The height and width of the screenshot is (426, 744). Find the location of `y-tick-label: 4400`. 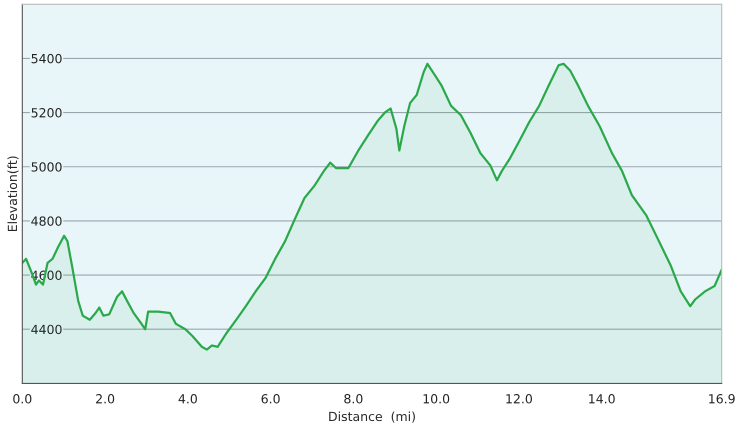

y-tick-label: 4400 is located at coordinates (46, 329).